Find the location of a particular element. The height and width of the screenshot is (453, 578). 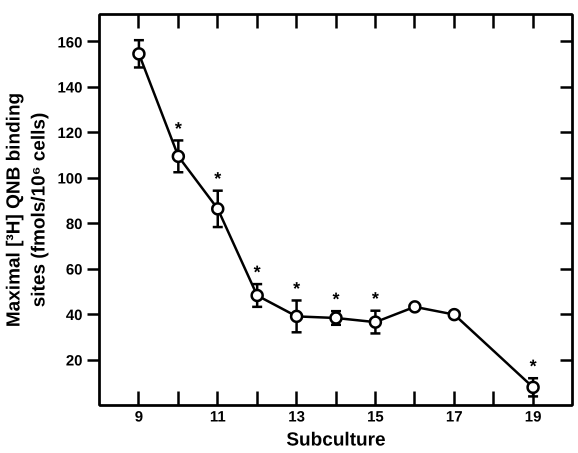

y-tick-label: 160 is located at coordinates (70, 43).